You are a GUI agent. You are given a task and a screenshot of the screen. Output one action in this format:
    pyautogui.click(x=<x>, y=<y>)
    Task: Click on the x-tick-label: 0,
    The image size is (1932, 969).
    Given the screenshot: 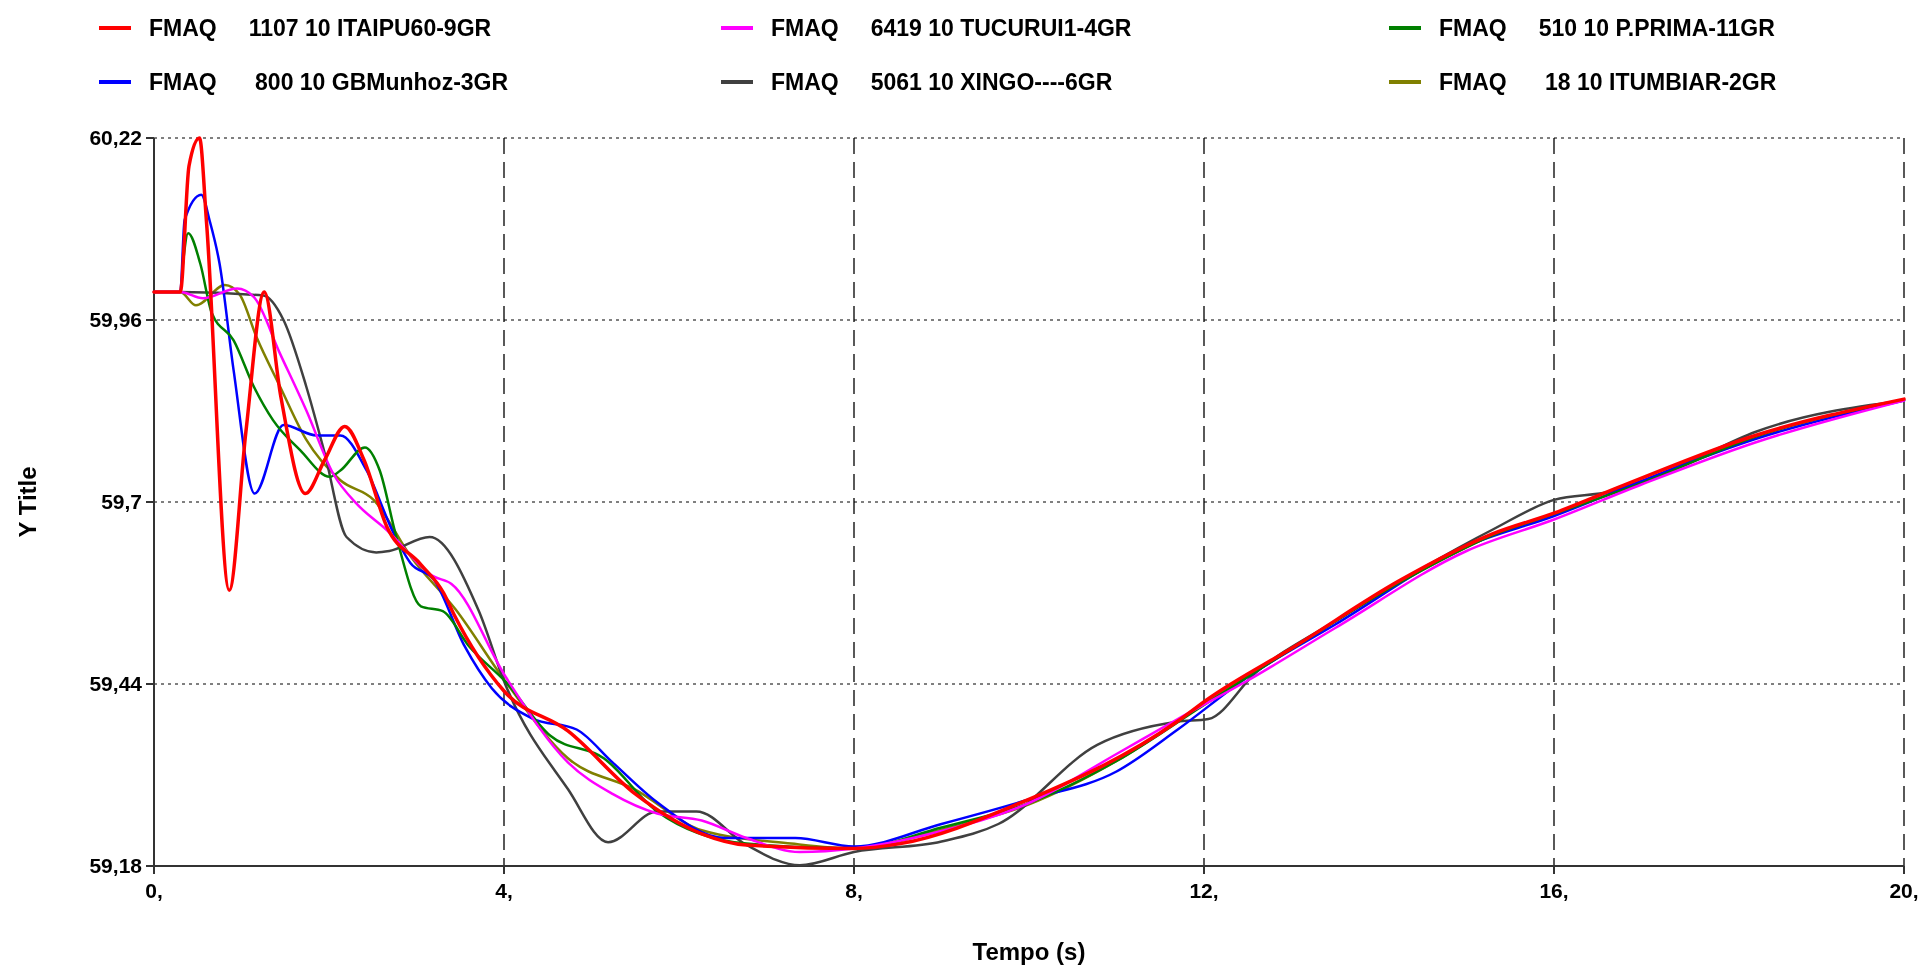 What is the action you would take?
    pyautogui.click(x=154, y=890)
    